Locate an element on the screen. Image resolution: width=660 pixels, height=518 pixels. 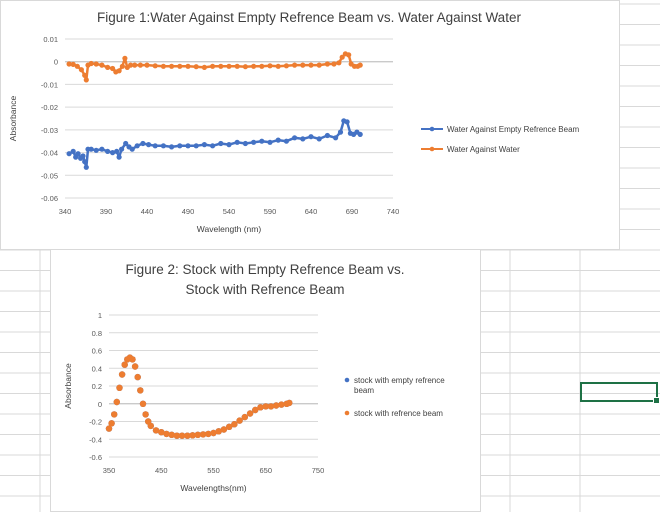
y-tick-label: -0.2 is located at coordinates (95, 422).